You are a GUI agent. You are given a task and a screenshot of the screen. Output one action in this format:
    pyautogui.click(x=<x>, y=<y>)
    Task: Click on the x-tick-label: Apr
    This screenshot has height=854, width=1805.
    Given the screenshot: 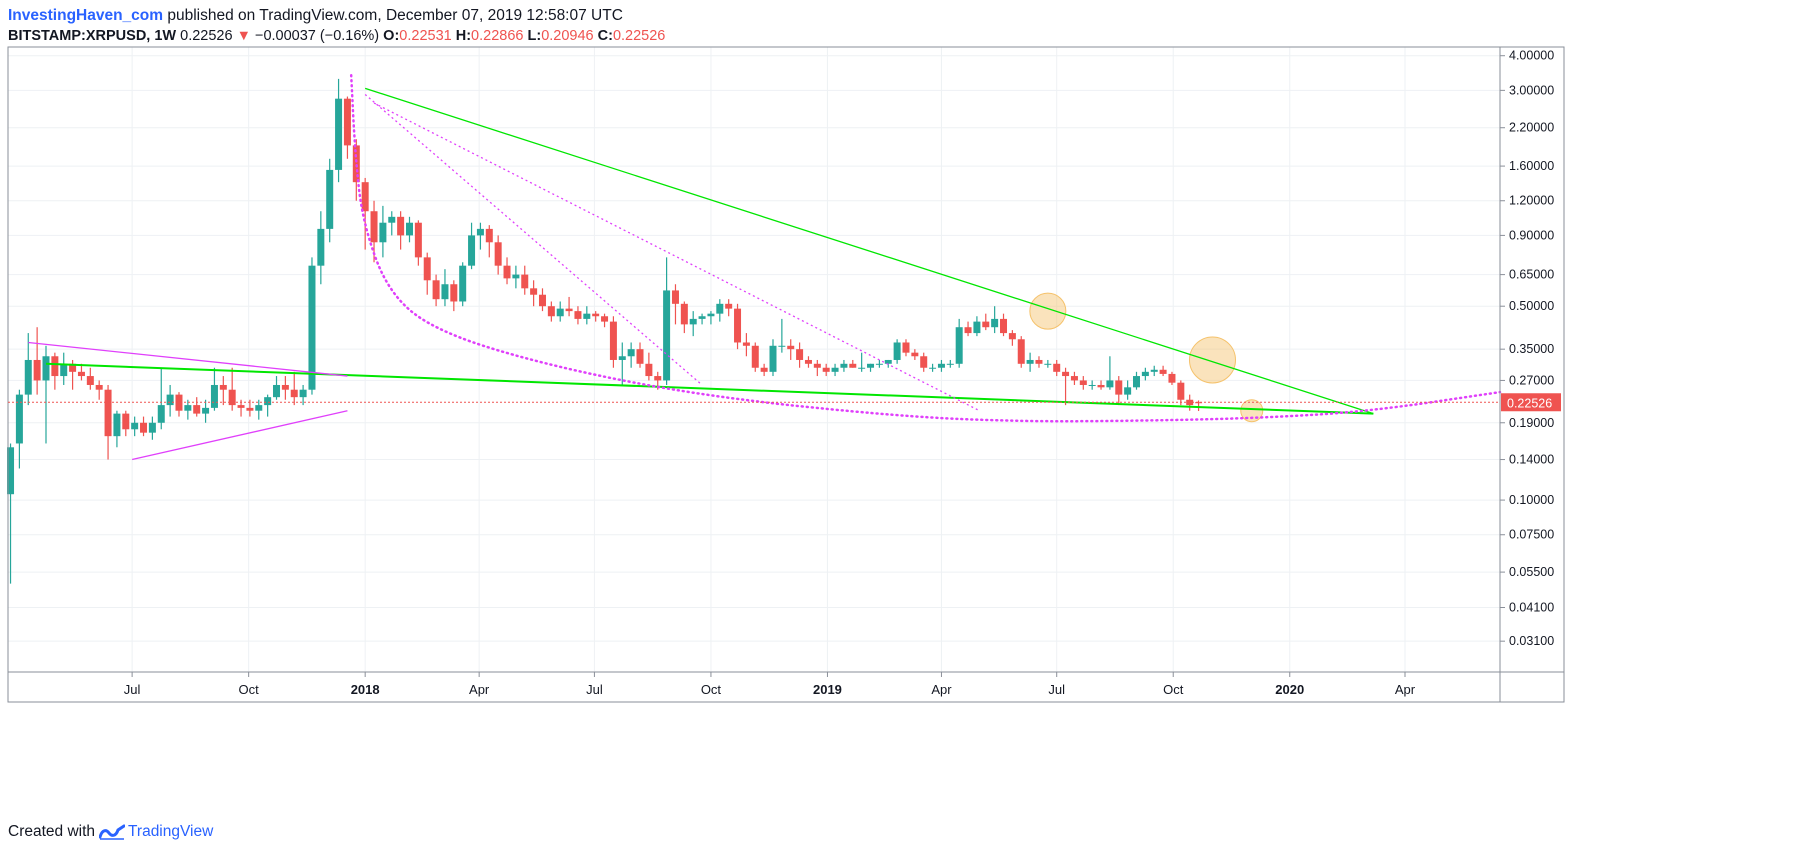 What is the action you would take?
    pyautogui.click(x=479, y=689)
    